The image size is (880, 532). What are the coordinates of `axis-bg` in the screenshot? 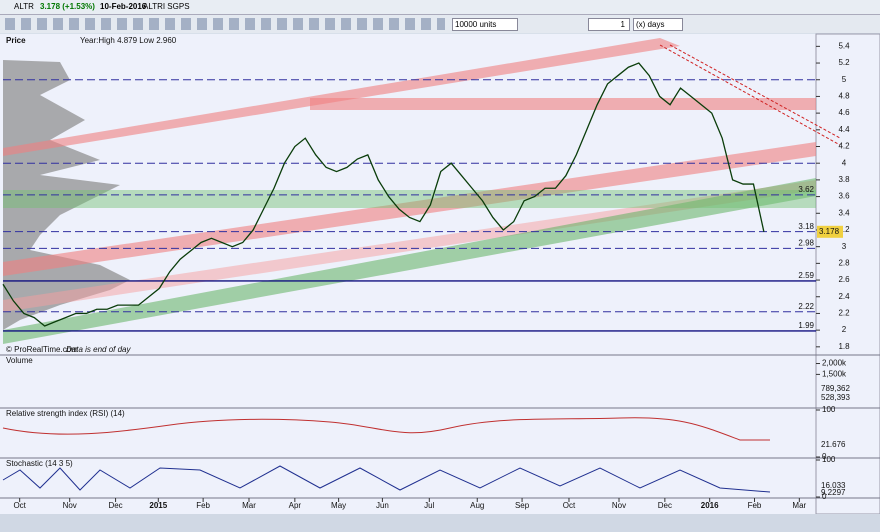 It's located at (847, 274).